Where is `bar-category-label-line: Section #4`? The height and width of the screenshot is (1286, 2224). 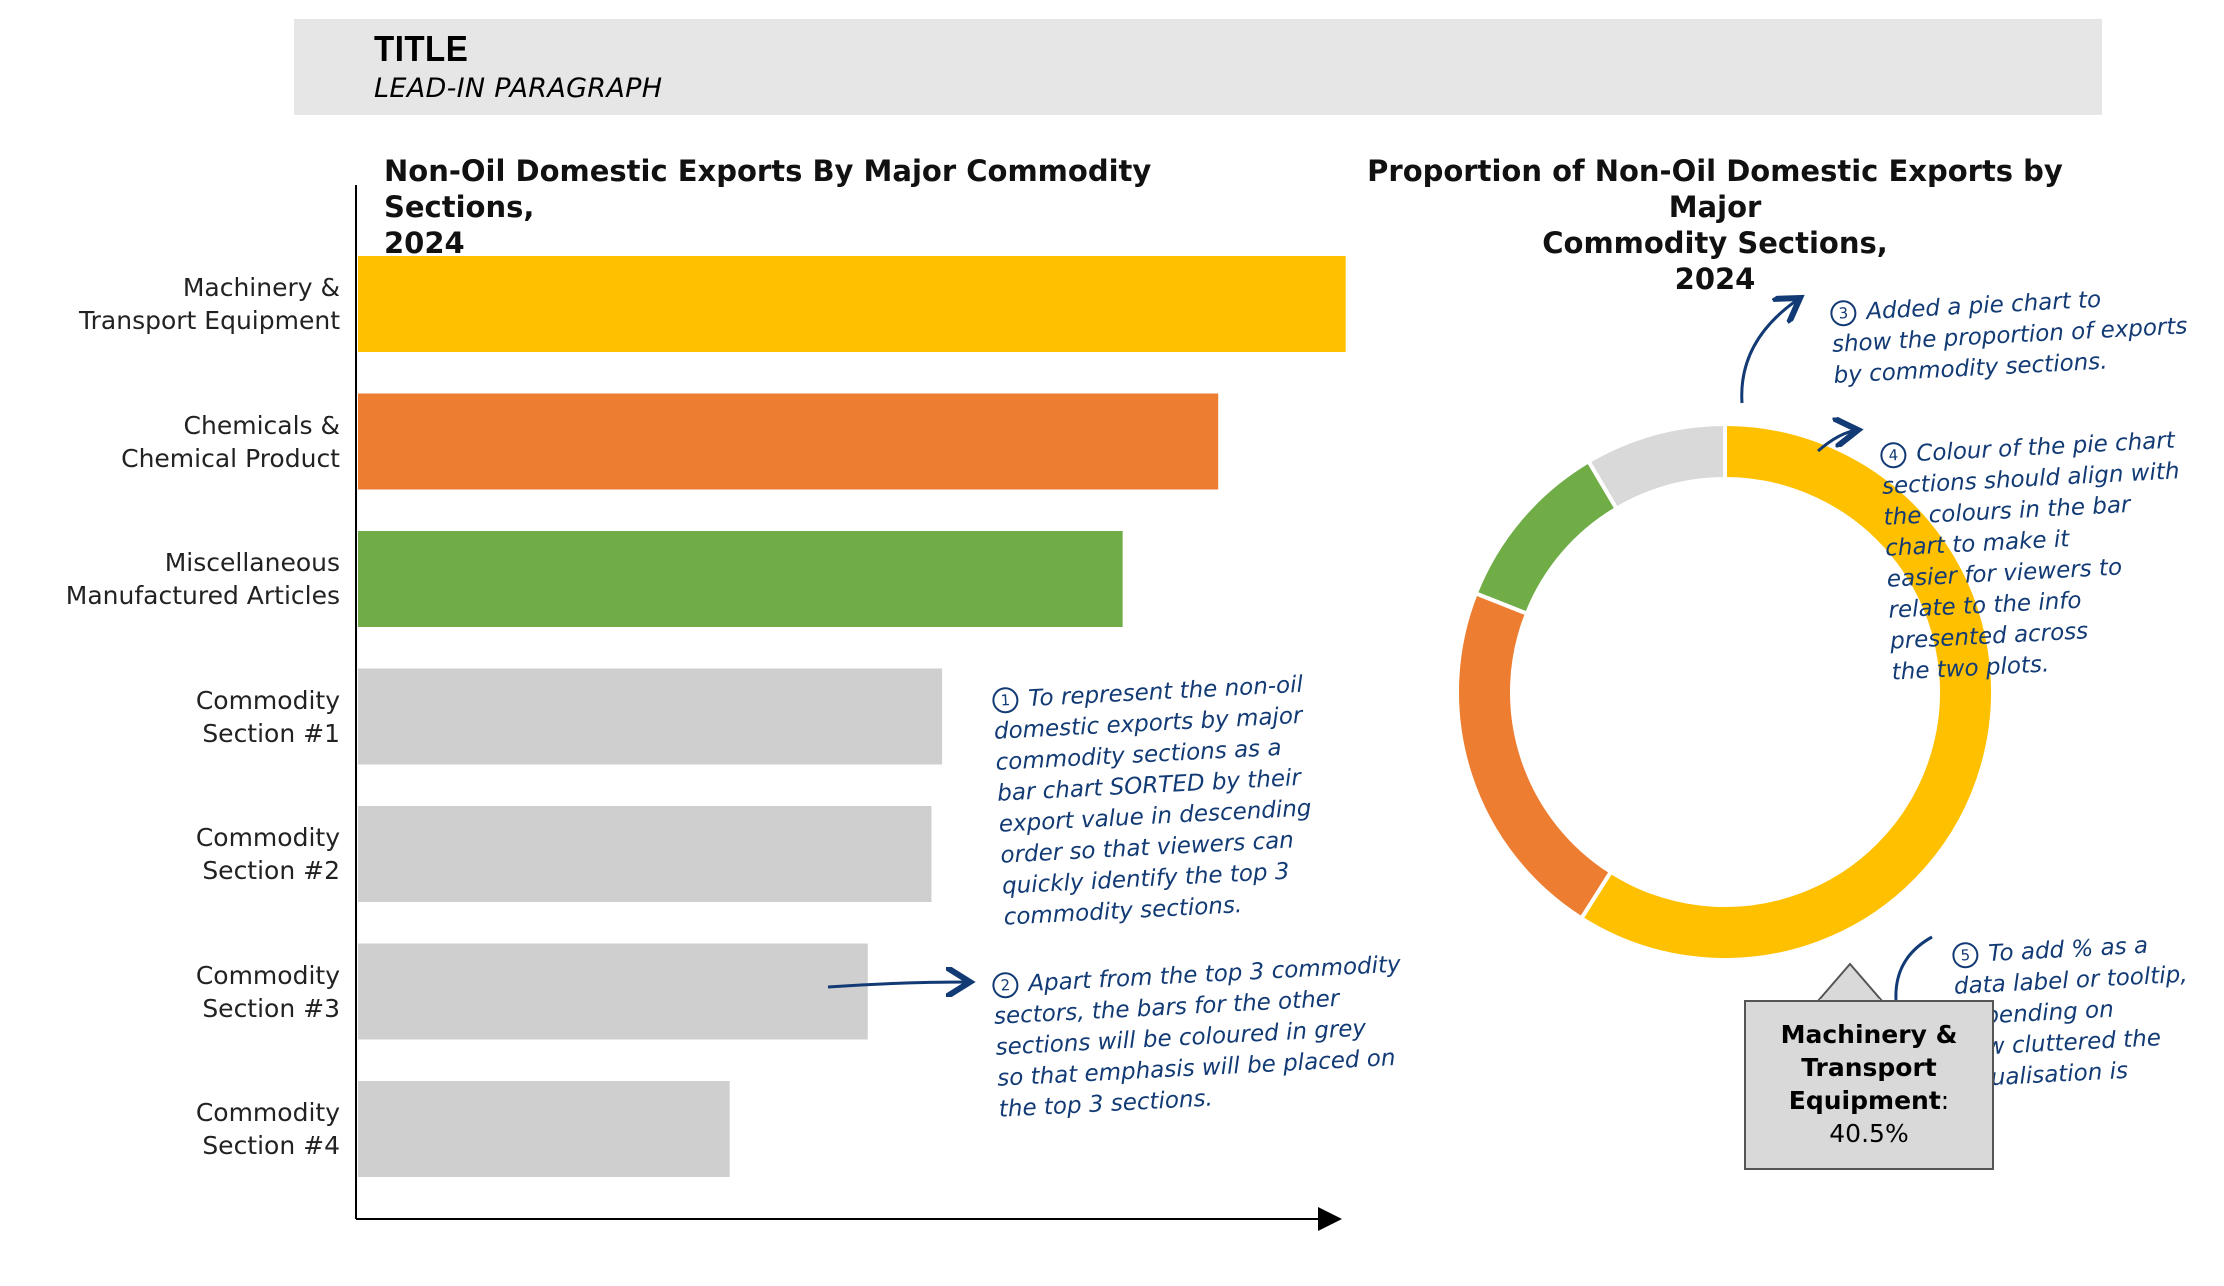 bar-category-label-line: Section #4 is located at coordinates (271, 1145).